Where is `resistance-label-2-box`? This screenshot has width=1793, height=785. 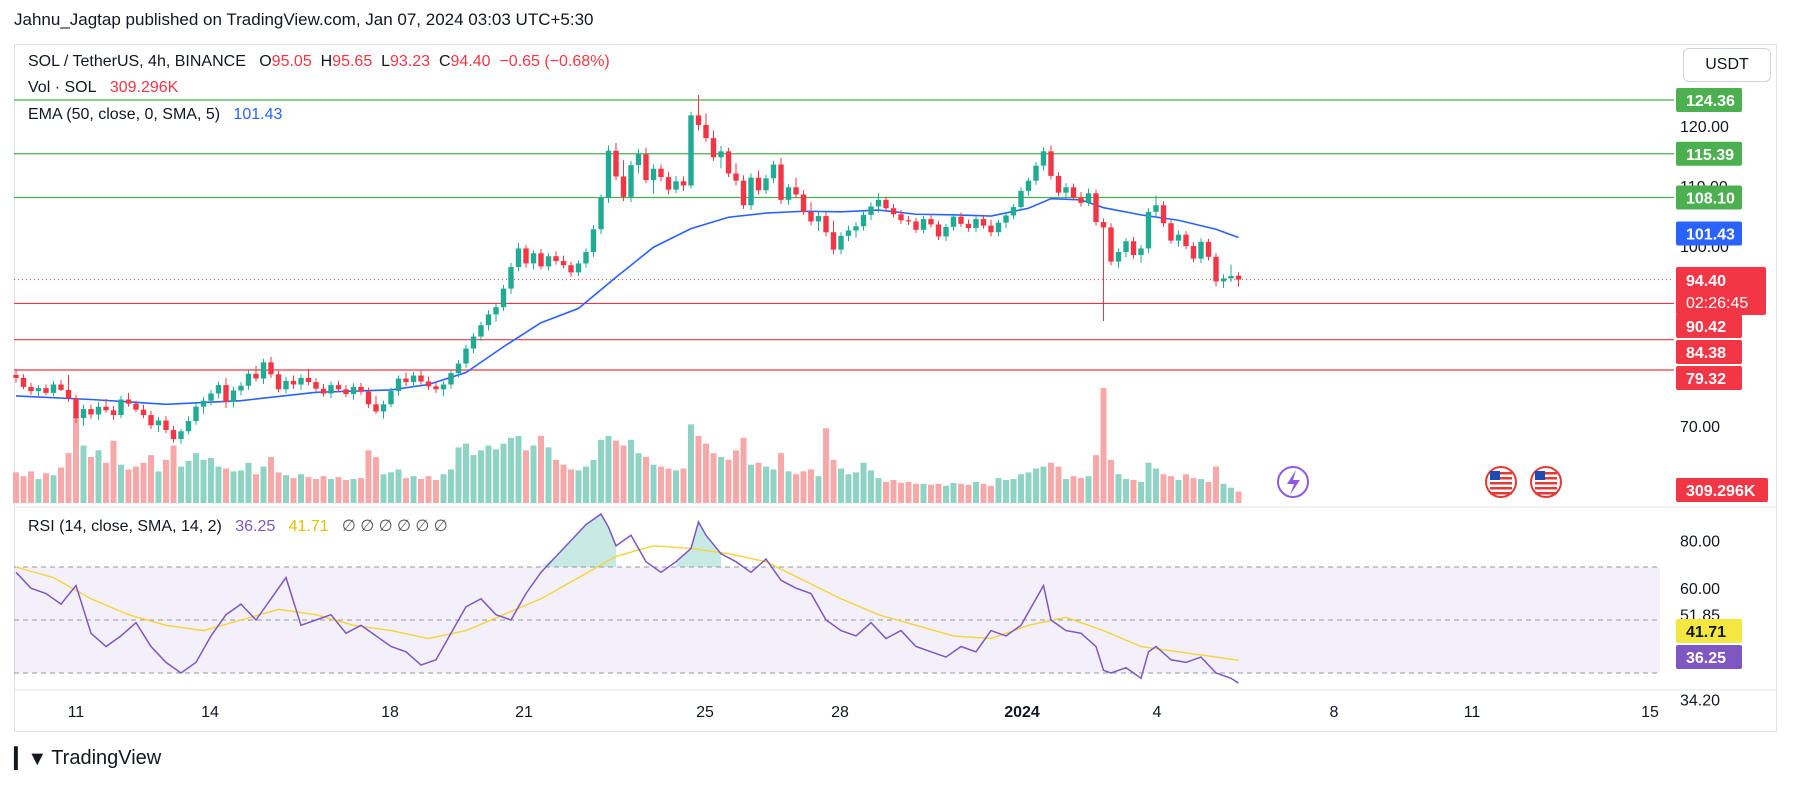 resistance-label-2-box is located at coordinates (1709, 197).